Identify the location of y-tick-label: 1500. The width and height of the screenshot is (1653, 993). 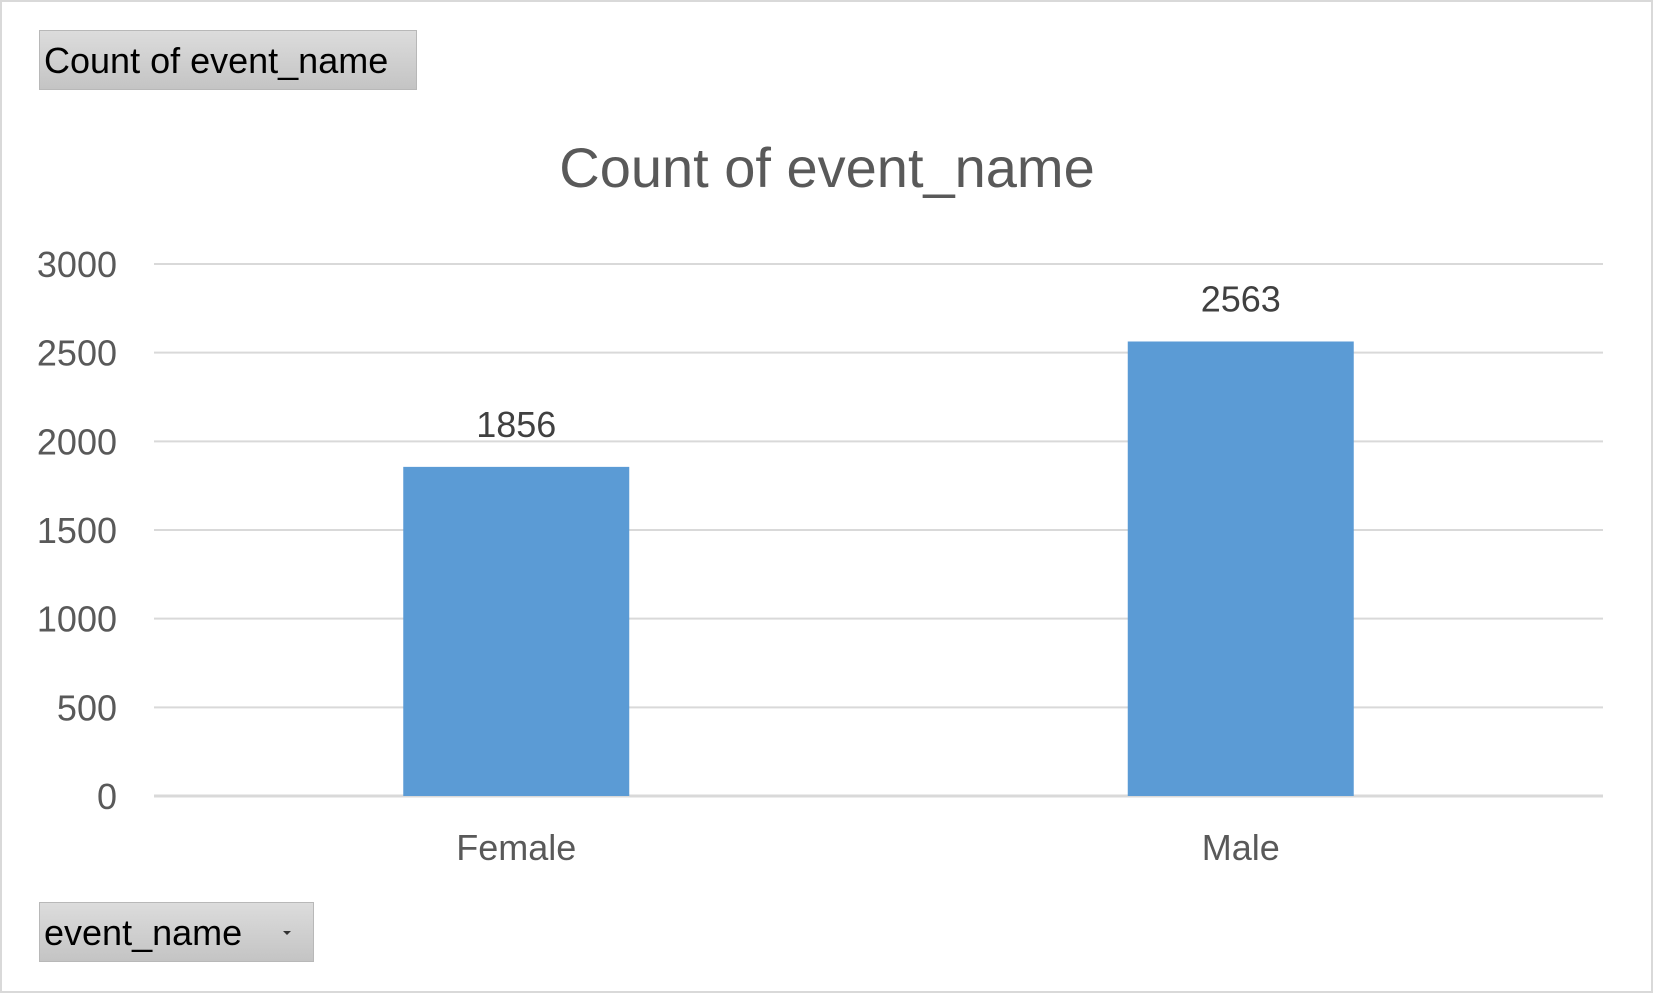
(77, 530).